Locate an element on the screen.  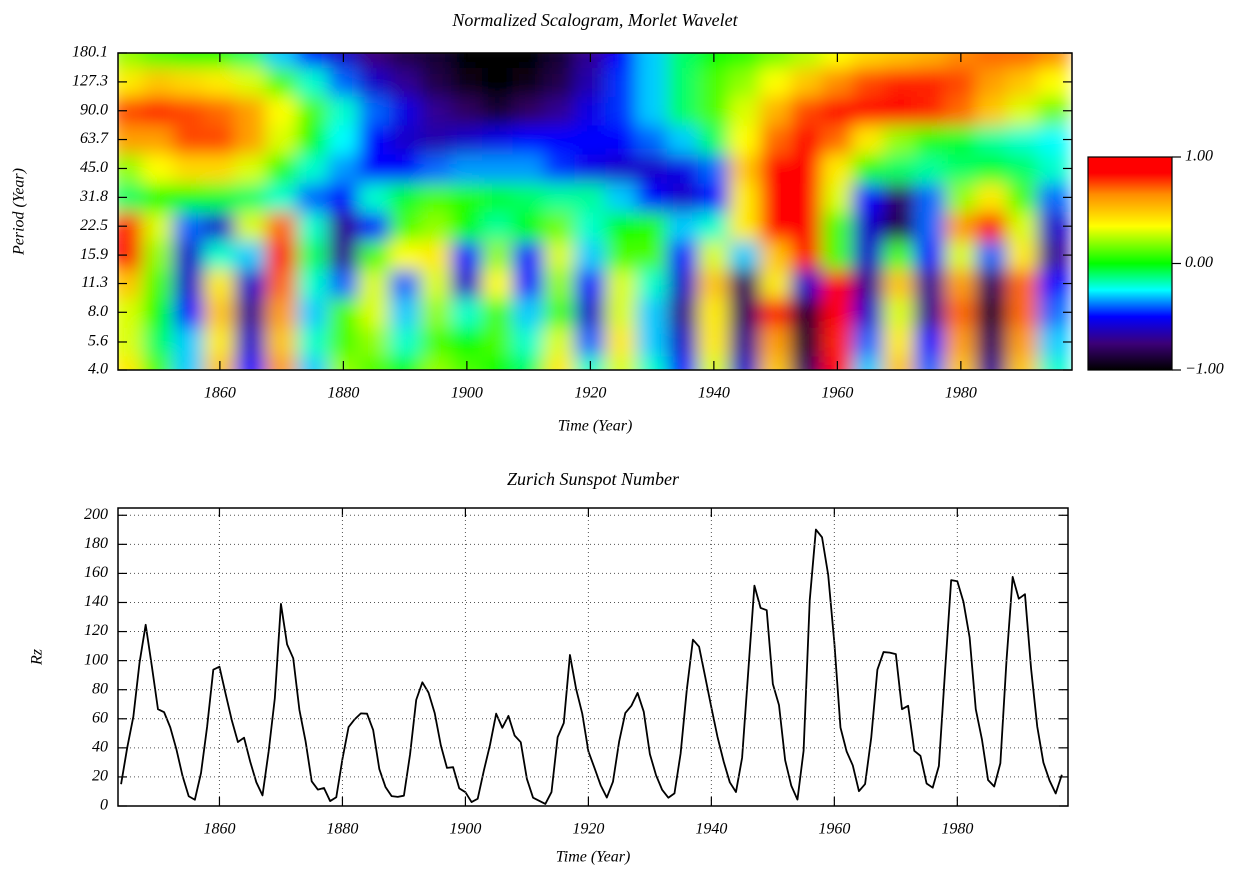
x-tick-label: 1940 is located at coordinates (711, 829).